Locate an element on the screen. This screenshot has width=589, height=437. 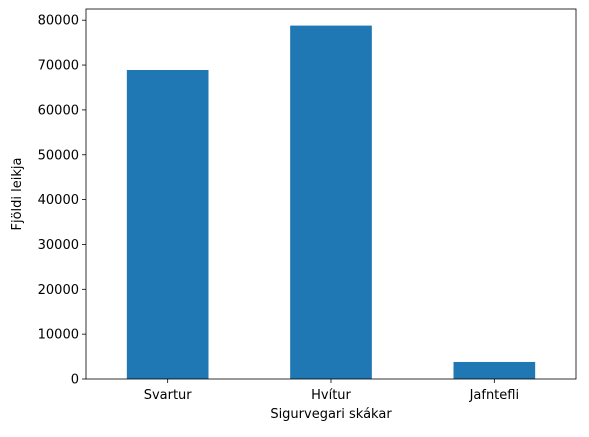
x-tick-label: Jafntefli is located at coordinates (494, 395).